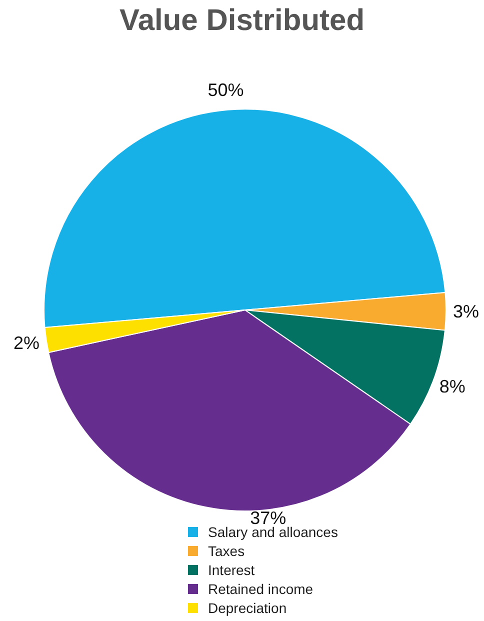 The height and width of the screenshot is (621, 484). What do you see at coordinates (242, 21) in the screenshot?
I see `chart-title: Value Distributed` at bounding box center [242, 21].